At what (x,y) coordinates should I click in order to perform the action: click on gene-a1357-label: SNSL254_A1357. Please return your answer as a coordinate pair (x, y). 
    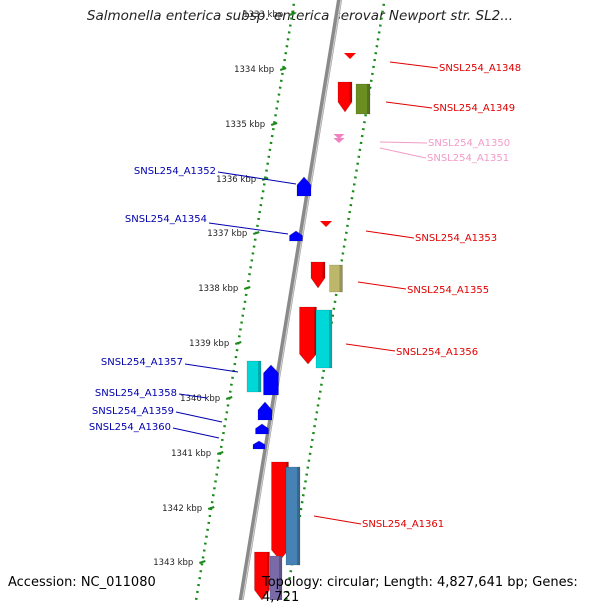
    Looking at the image, I should click on (142, 362).